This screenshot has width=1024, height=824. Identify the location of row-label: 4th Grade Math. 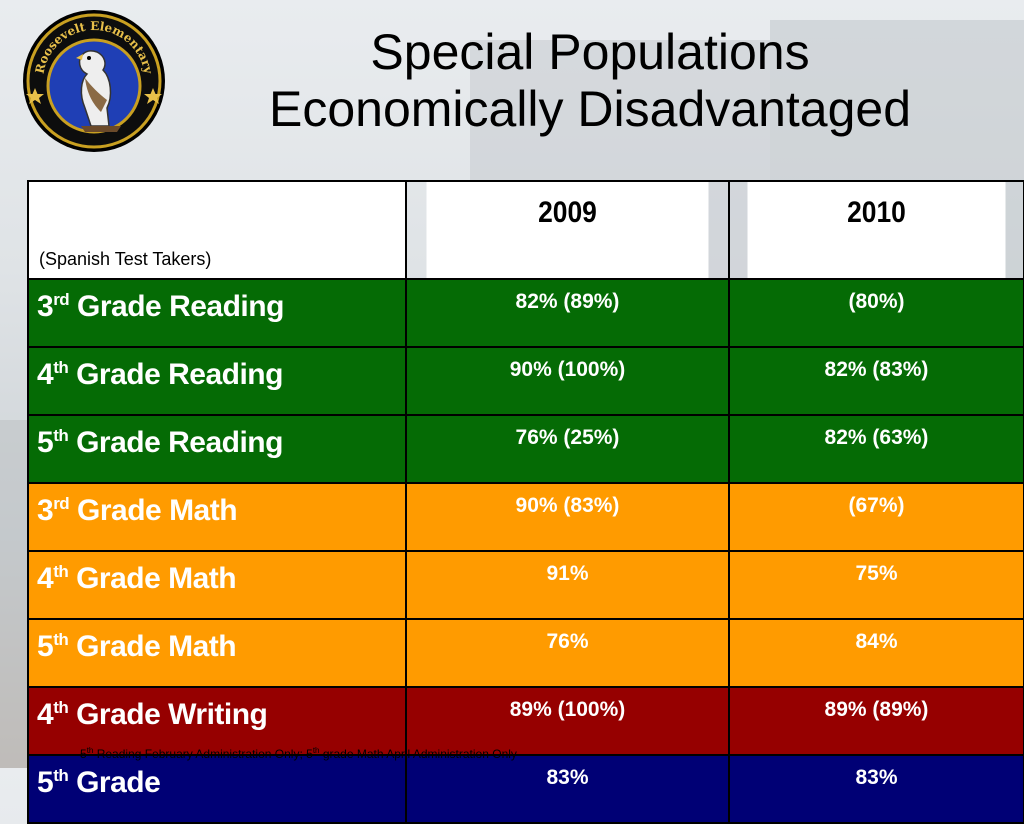
(217, 585).